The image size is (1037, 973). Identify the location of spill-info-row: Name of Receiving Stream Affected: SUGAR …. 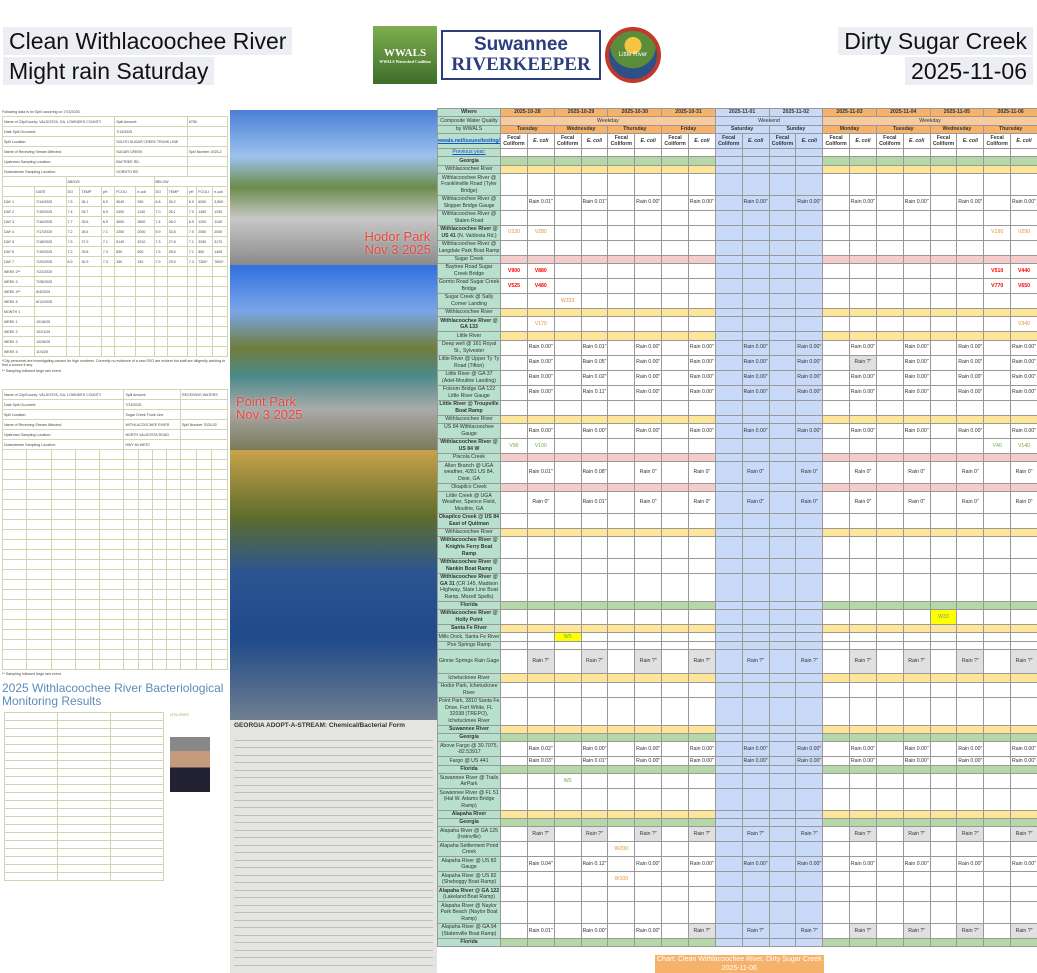
(115, 151).